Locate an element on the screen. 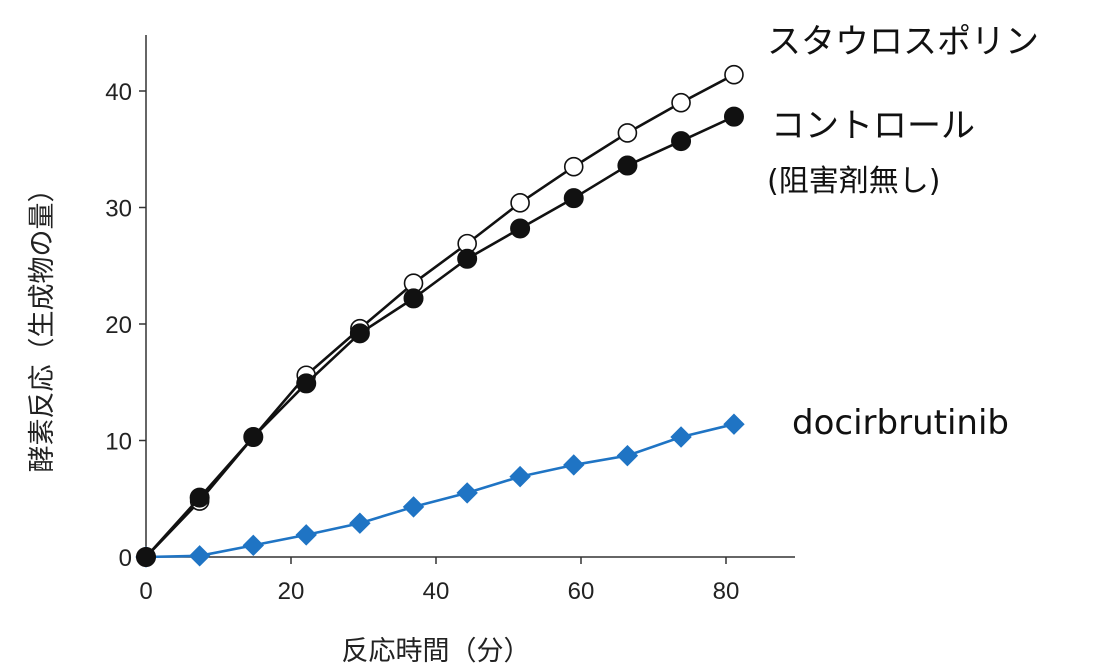 This screenshot has height=671, width=1111. y-axis-ticks: 0 10 20 30 40 is located at coordinates (125, 325).